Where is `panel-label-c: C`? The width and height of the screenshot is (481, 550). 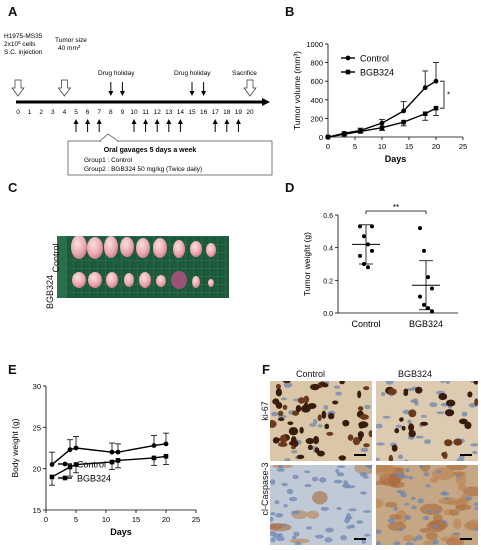
panel-label-c: C is located at coordinates (13, 187).